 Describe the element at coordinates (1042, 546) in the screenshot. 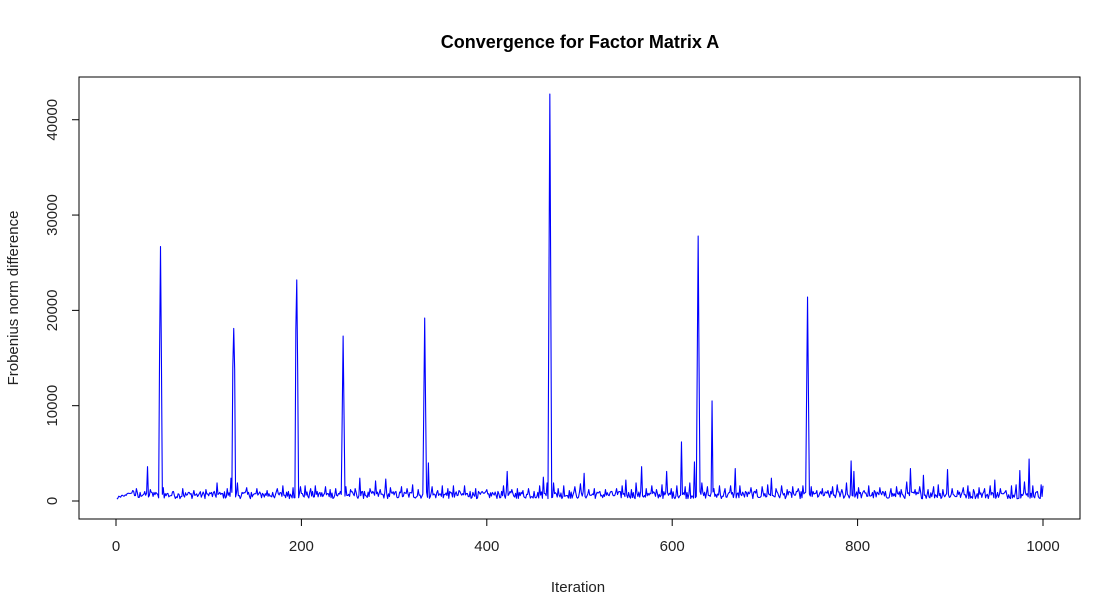

I see `x-tick-label: 1000` at that location.